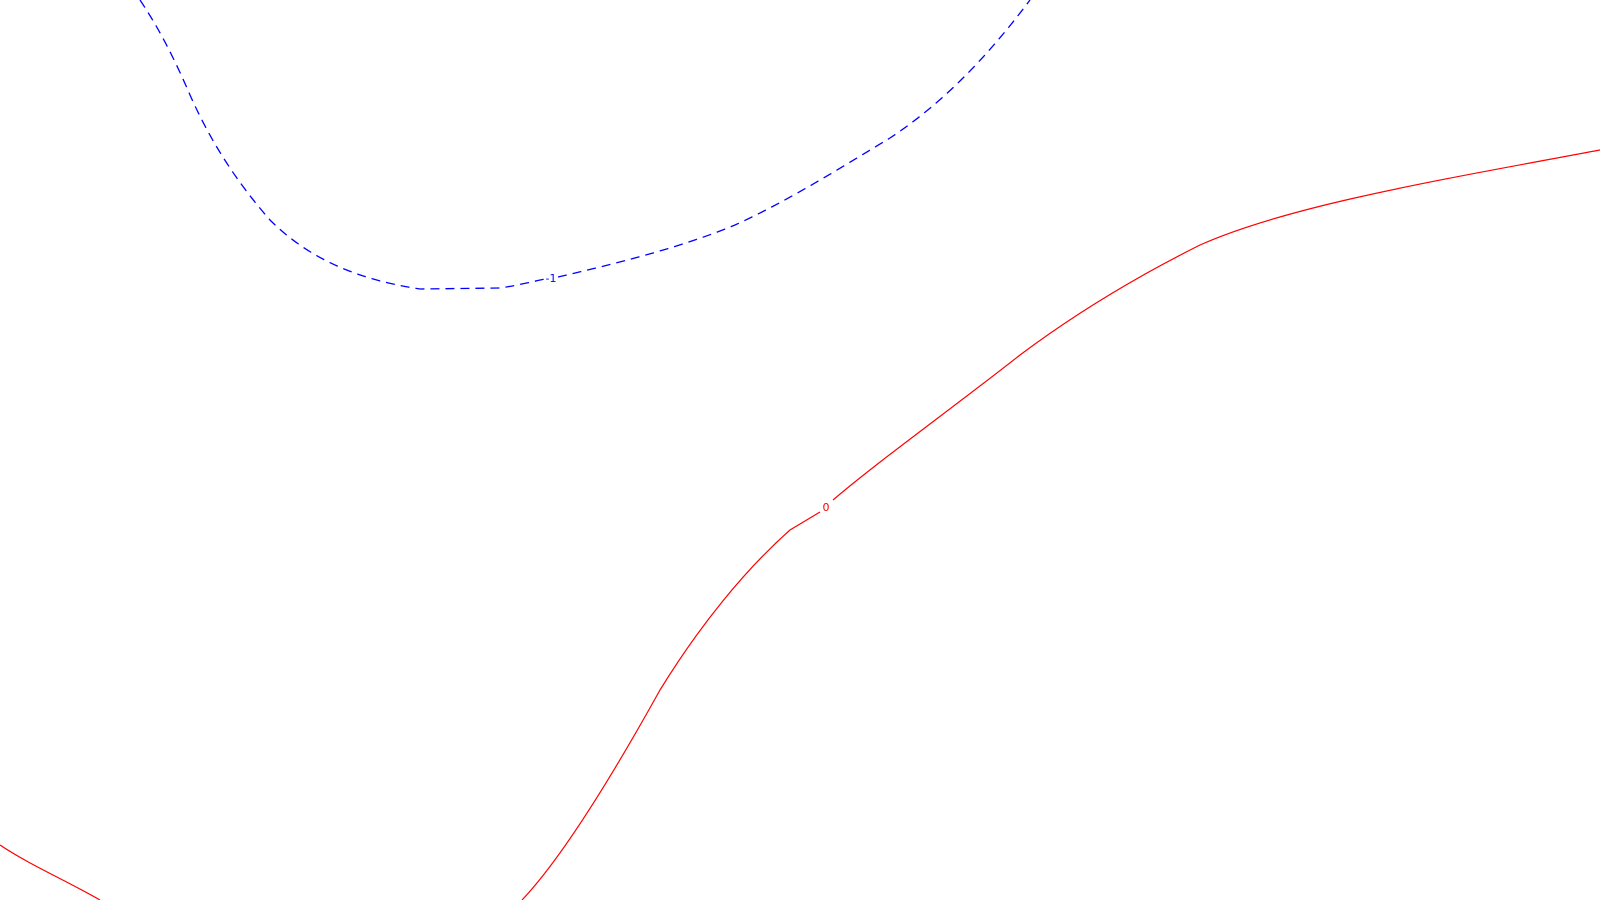 This screenshot has width=1600, height=900. Describe the element at coordinates (826, 507) in the screenshot. I see `contour-label-zero: 0` at that location.